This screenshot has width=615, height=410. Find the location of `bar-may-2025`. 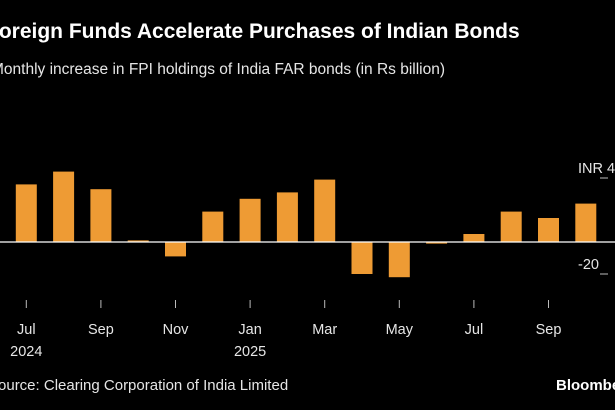

bar-may-2025 is located at coordinates (399, 260).